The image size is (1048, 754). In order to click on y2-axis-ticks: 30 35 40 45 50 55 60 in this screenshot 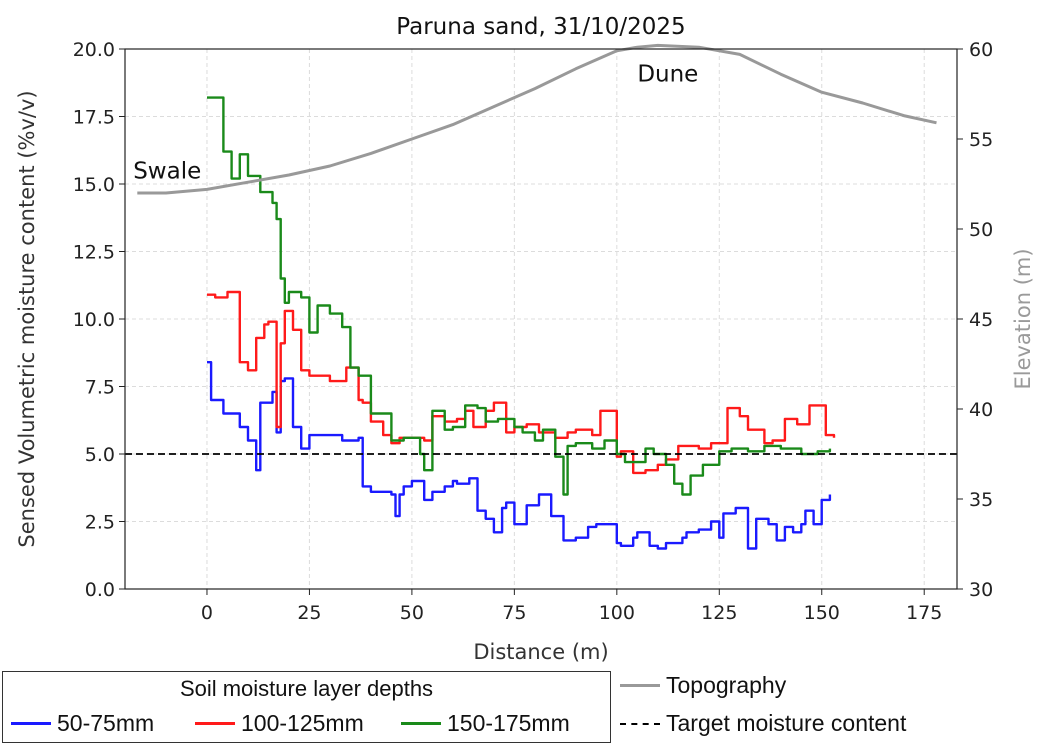, I will do `click(975, 320)`.